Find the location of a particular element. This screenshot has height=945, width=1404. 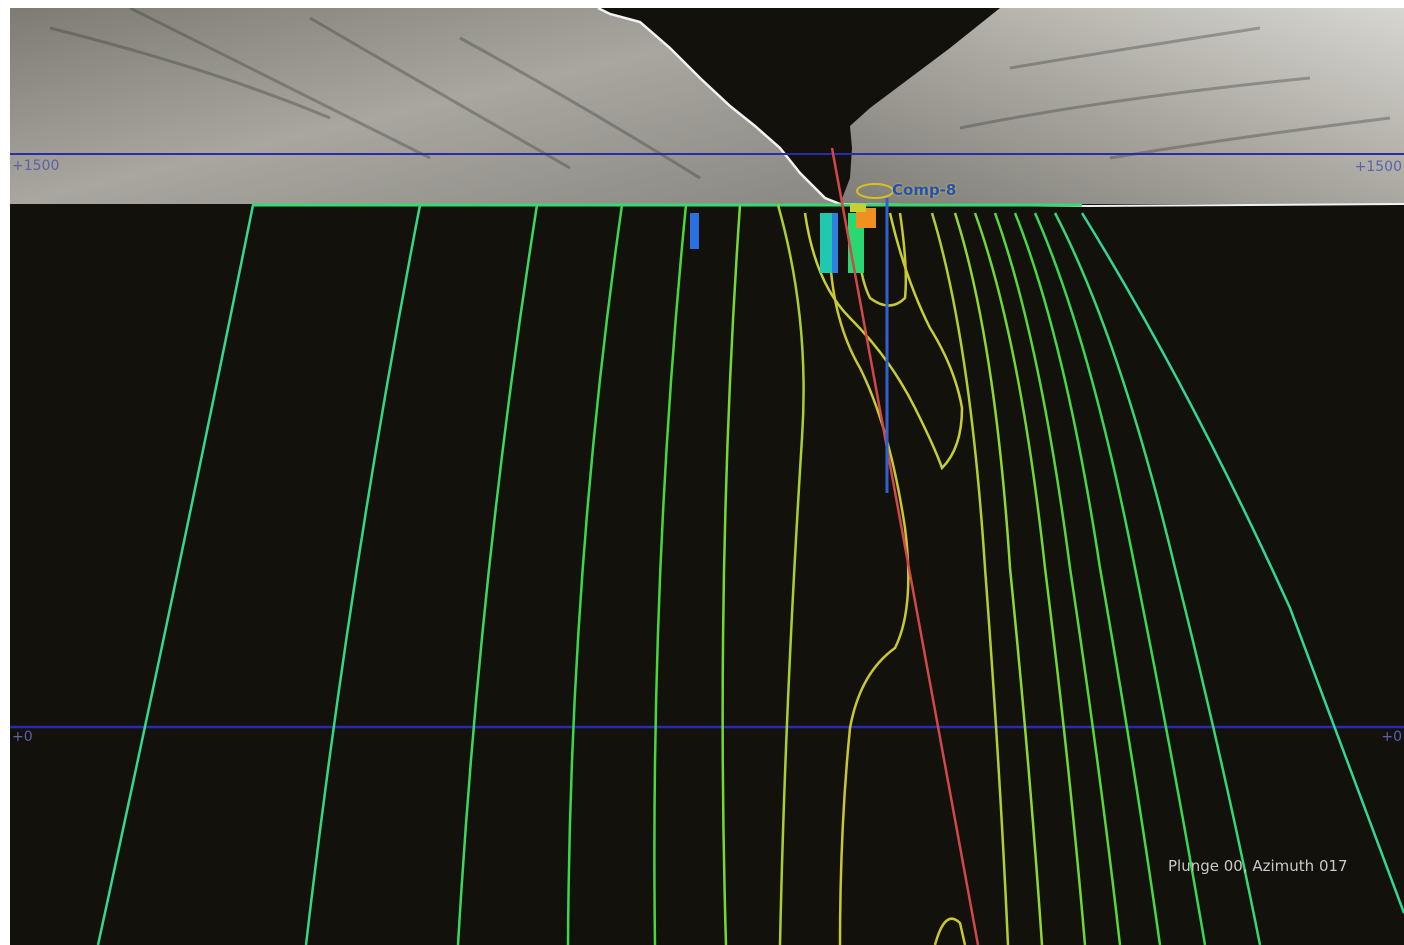

drill-trace-red is located at coordinates (905, 546).